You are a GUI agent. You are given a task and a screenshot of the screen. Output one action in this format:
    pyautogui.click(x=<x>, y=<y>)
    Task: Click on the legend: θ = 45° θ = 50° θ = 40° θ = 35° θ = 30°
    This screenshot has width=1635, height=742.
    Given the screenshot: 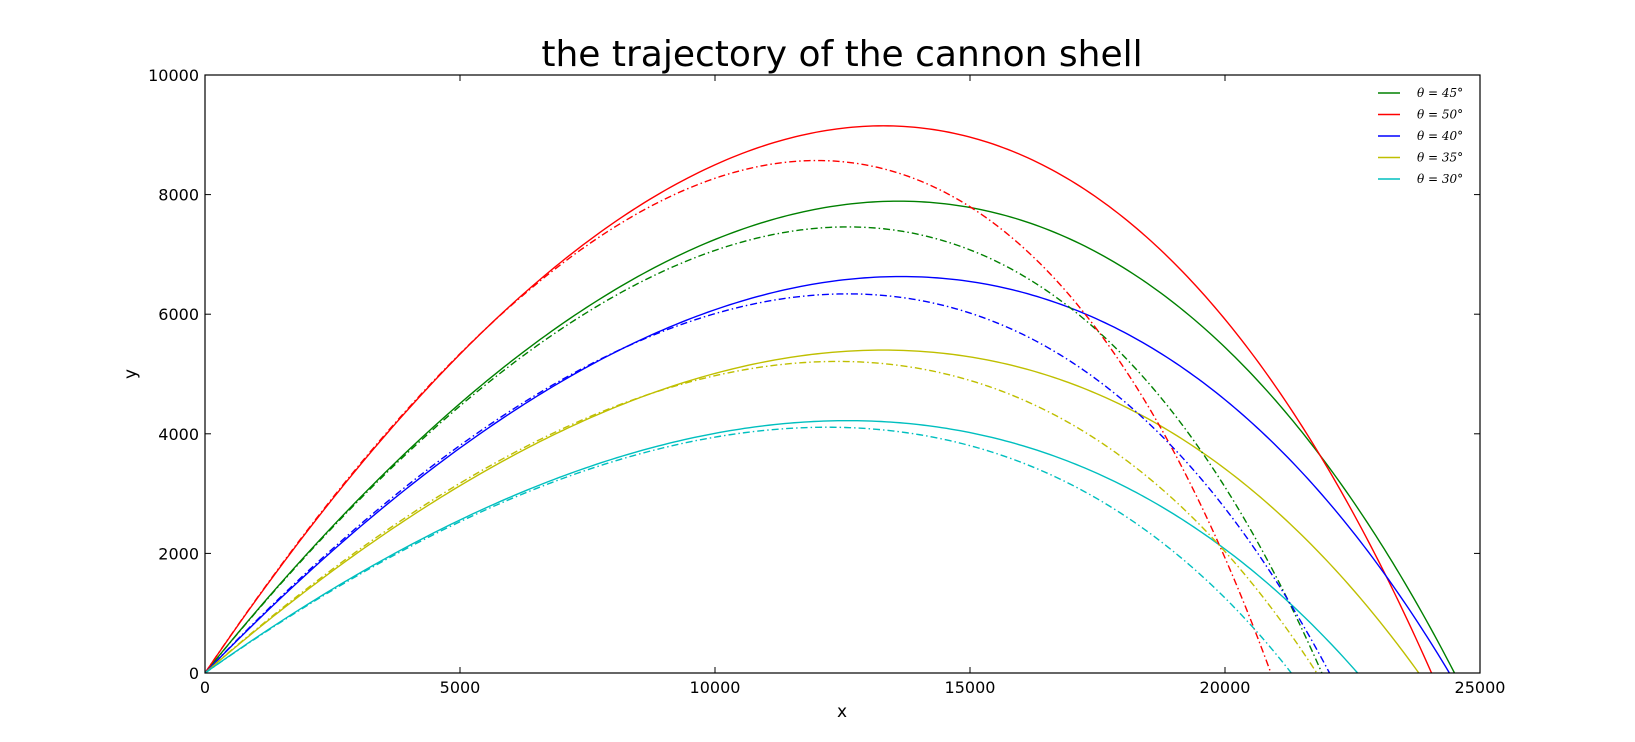 What is the action you would take?
    pyautogui.click(x=1420, y=136)
    